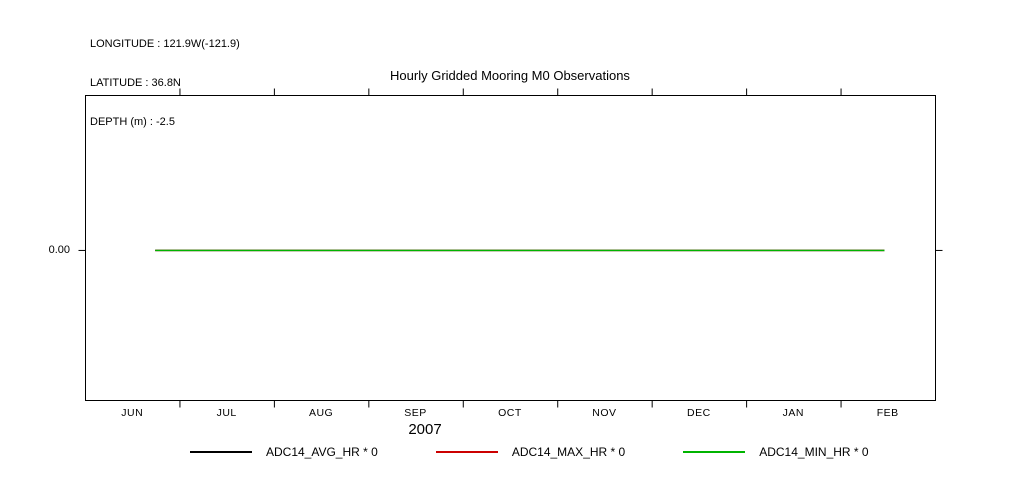 The image size is (1009, 504). What do you see at coordinates (226, 413) in the screenshot?
I see `x-tick-label: JUL` at bounding box center [226, 413].